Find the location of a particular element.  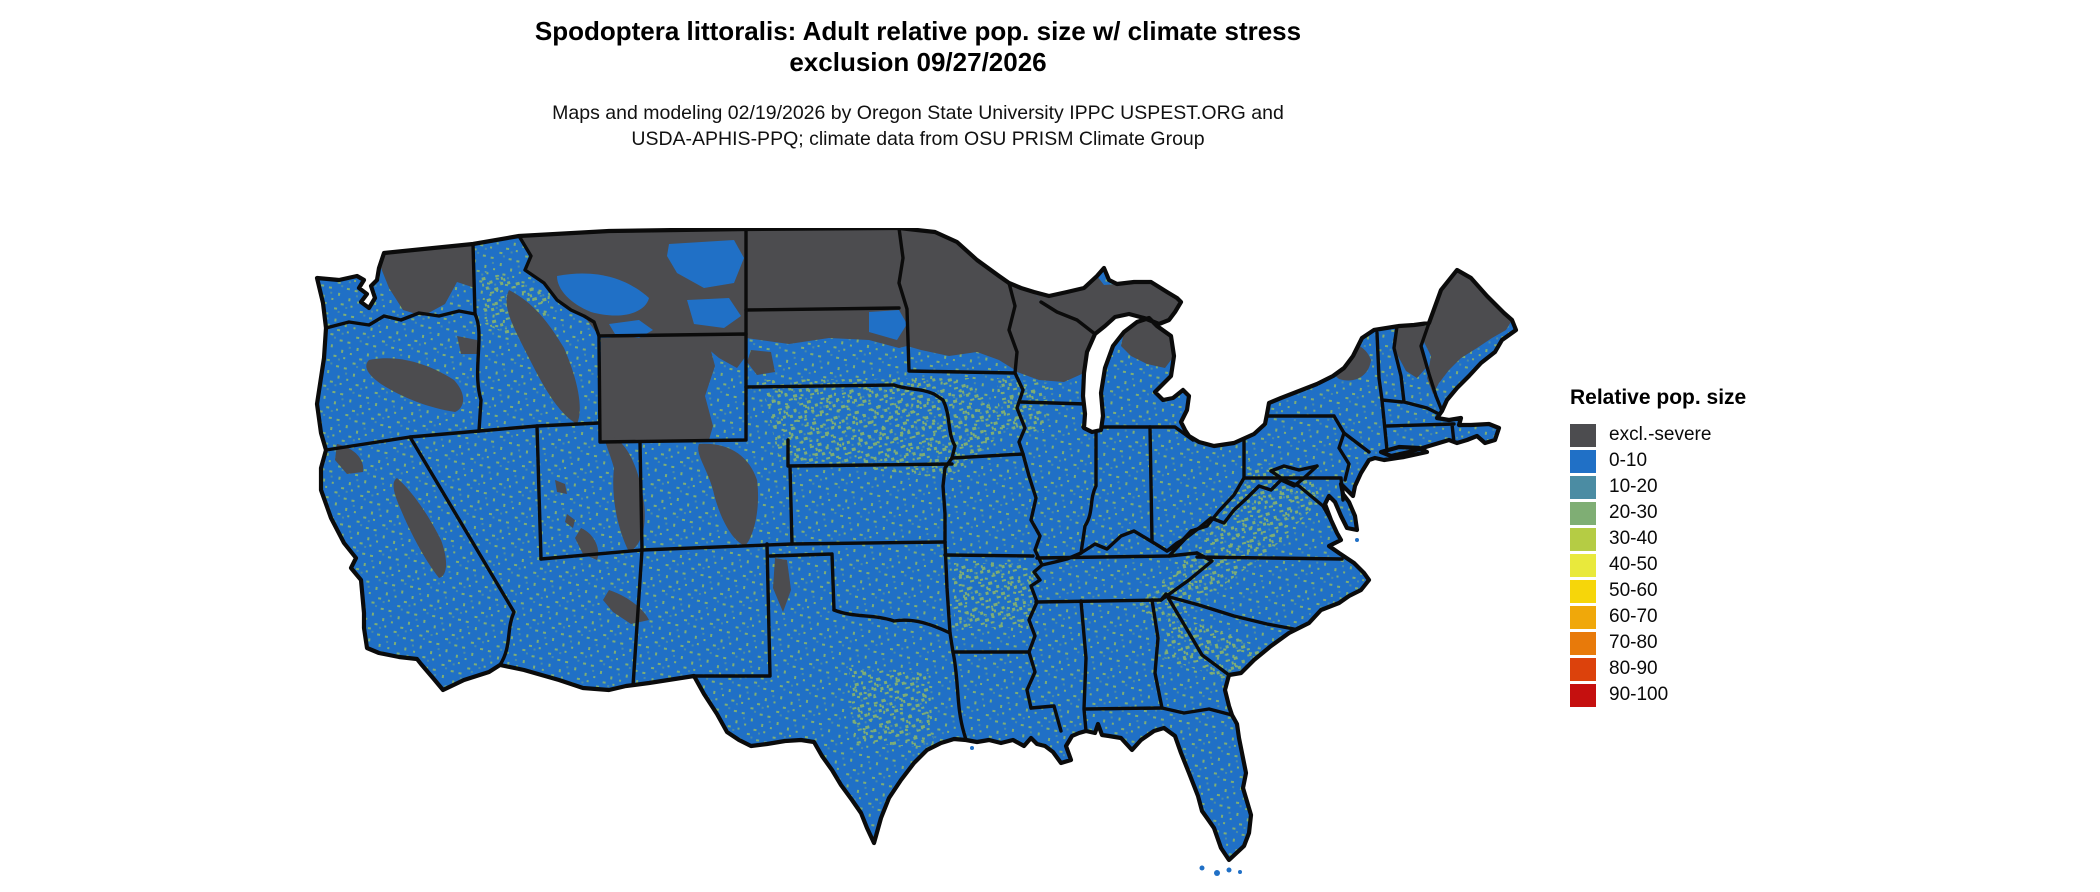

legend-label: 20-30 is located at coordinates (1633, 512).